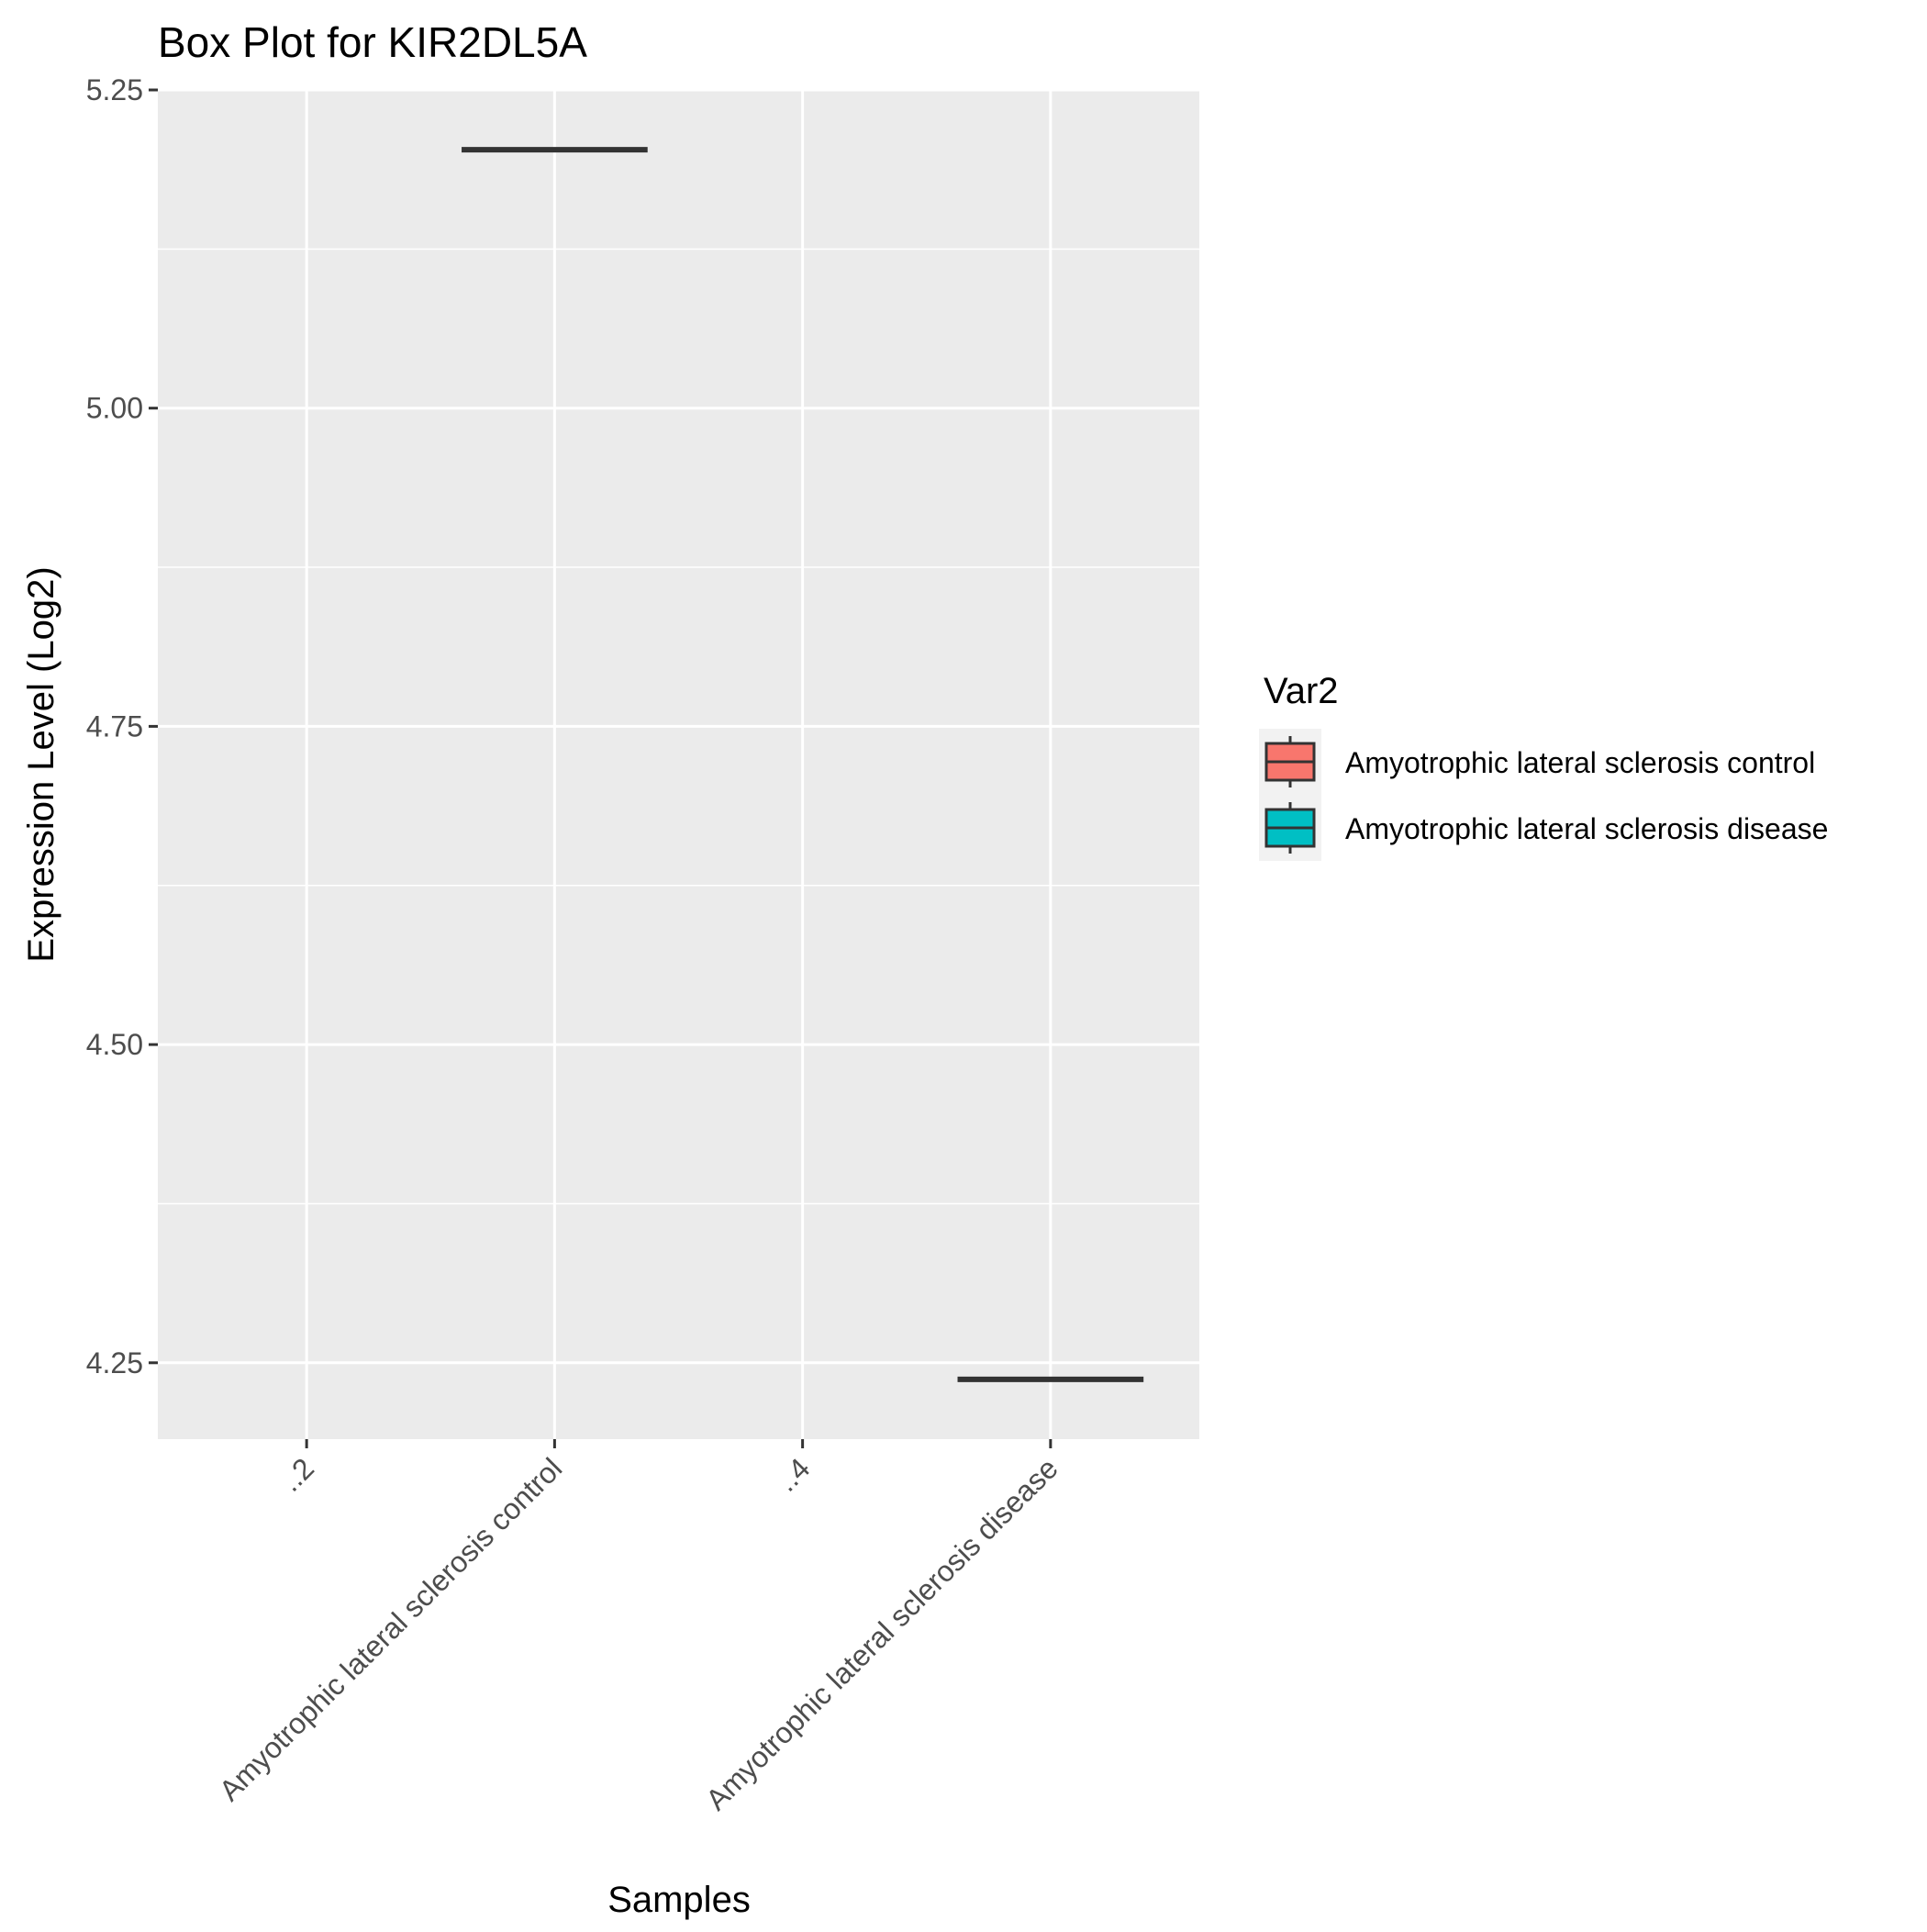 This screenshot has height=1932, width=1927. I want to click on x-tick-label: Amyotrophic lateral sclerosis disease, so click(881, 1633).